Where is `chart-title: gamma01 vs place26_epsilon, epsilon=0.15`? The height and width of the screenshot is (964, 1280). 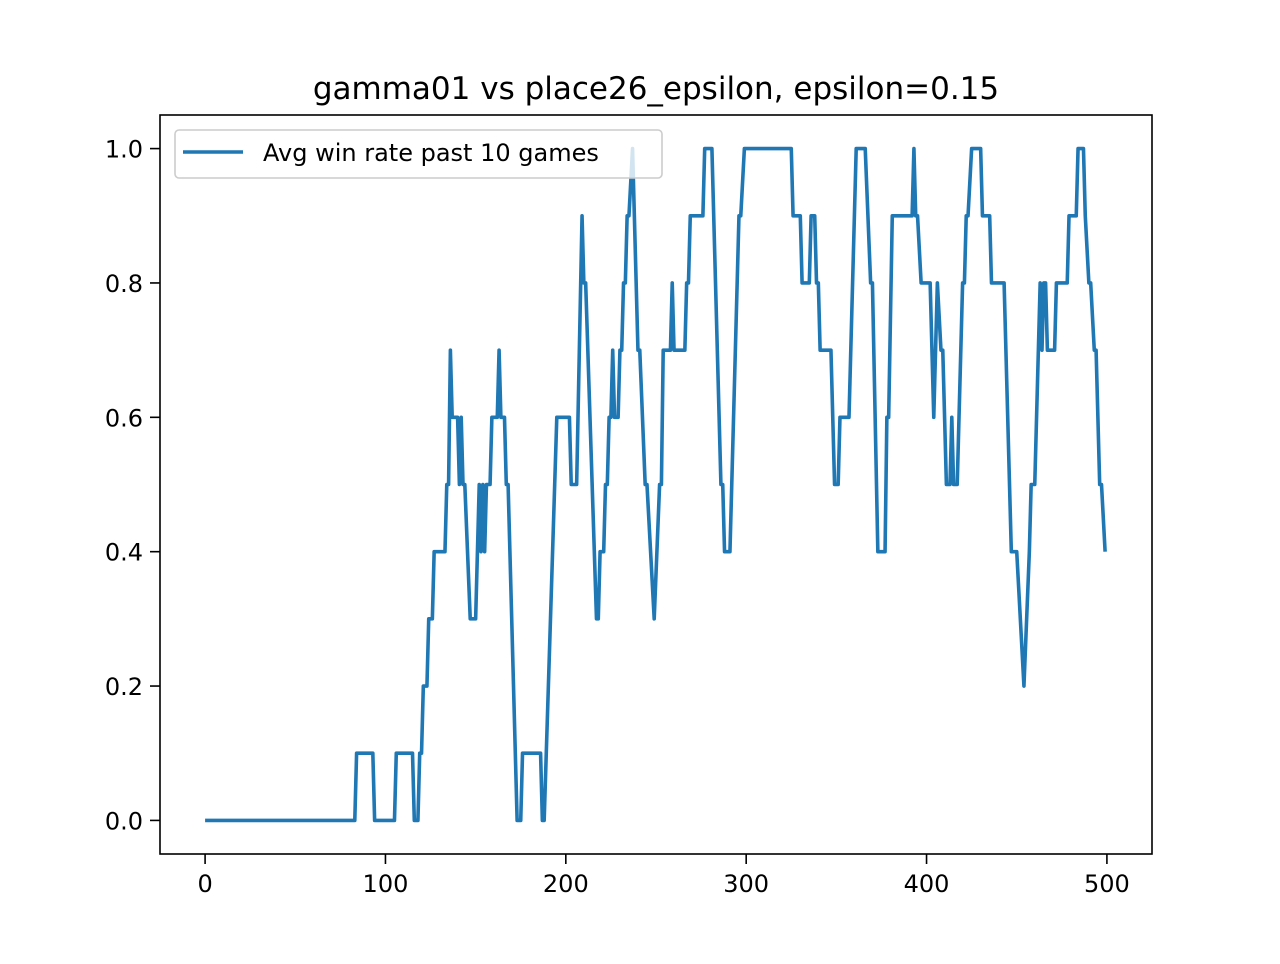
chart-title: gamma01 vs place26_epsilon, epsilon=0.15 is located at coordinates (656, 89).